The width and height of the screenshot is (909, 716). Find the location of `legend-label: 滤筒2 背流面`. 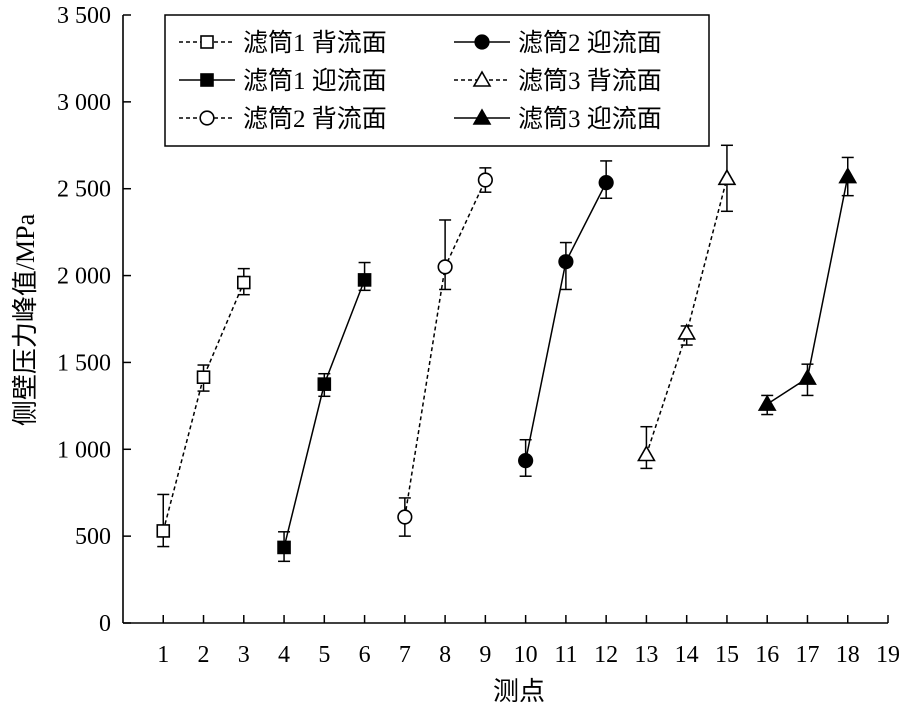

legend-label: 滤筒2 背流面 is located at coordinates (315, 119).